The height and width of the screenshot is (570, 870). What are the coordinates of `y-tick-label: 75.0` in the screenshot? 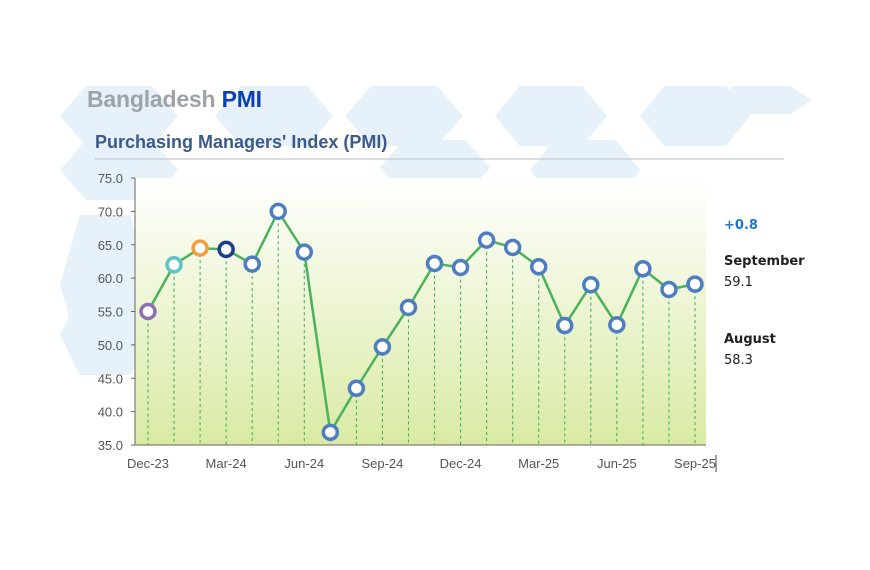 It's located at (110, 178).